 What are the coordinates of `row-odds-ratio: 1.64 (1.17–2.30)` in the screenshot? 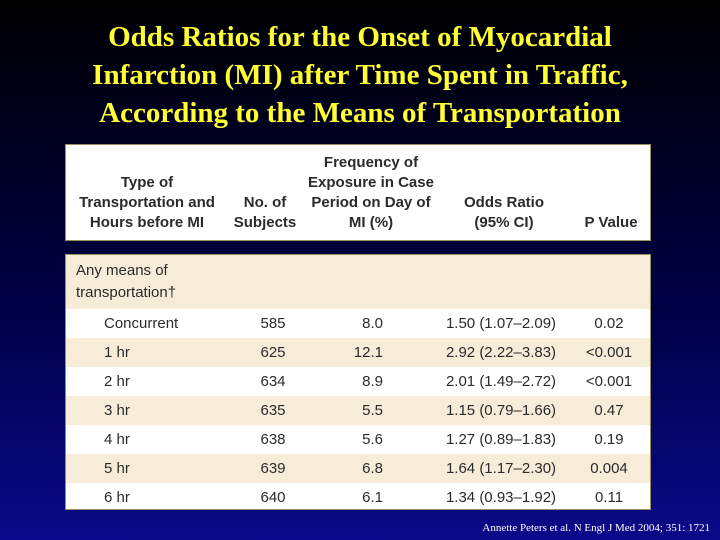 It's located at (501, 468).